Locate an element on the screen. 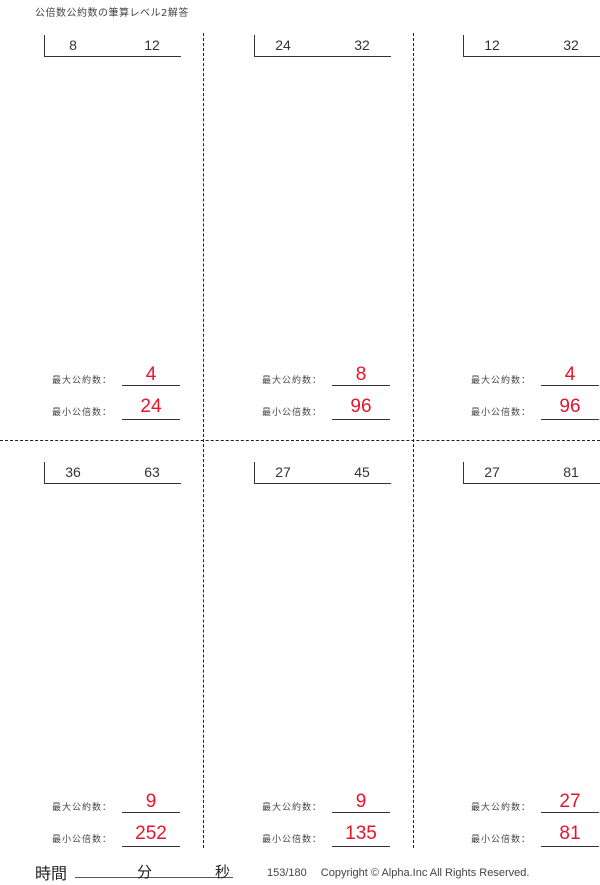 The height and width of the screenshot is (885, 600). lcm-answer: 135 is located at coordinates (361, 833).